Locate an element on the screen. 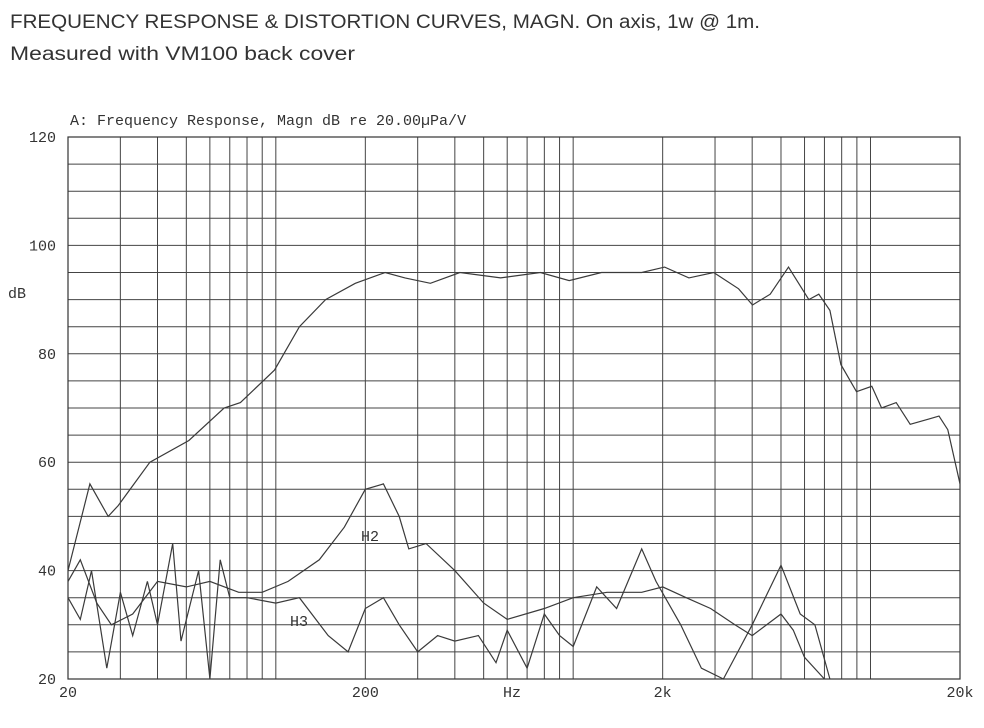 The width and height of the screenshot is (984, 728). y-tick-label: 60 is located at coordinates (47, 463).